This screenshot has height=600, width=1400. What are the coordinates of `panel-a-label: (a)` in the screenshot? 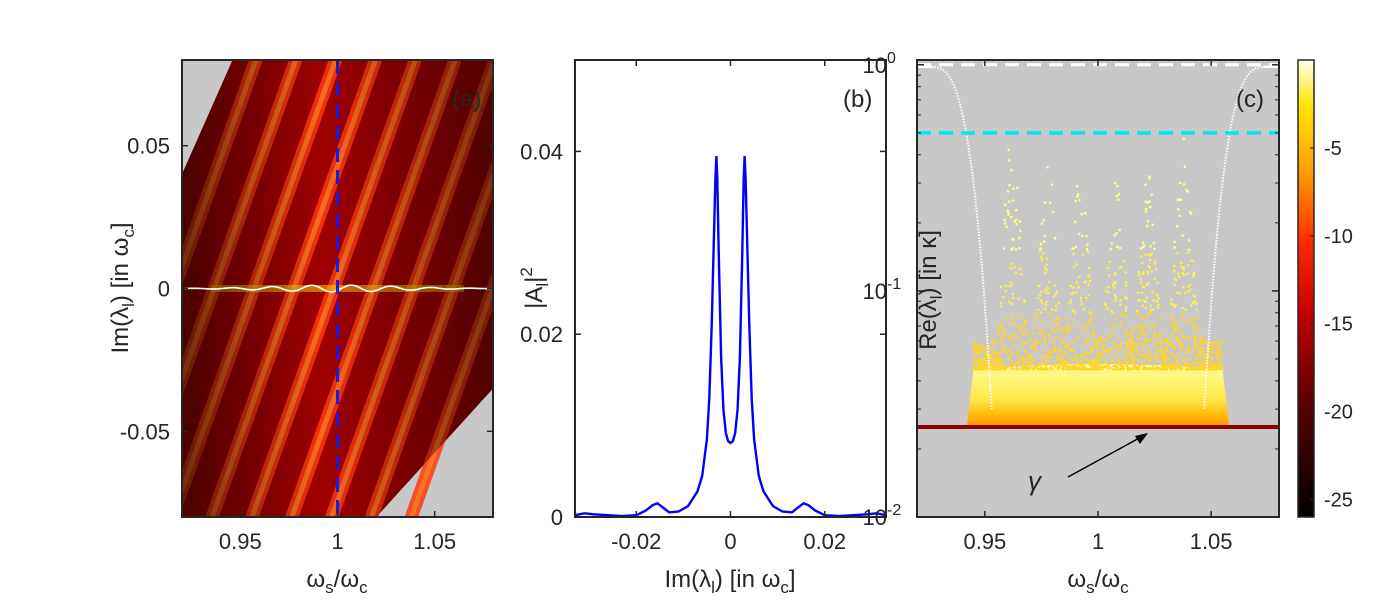 It's located at (466, 99).